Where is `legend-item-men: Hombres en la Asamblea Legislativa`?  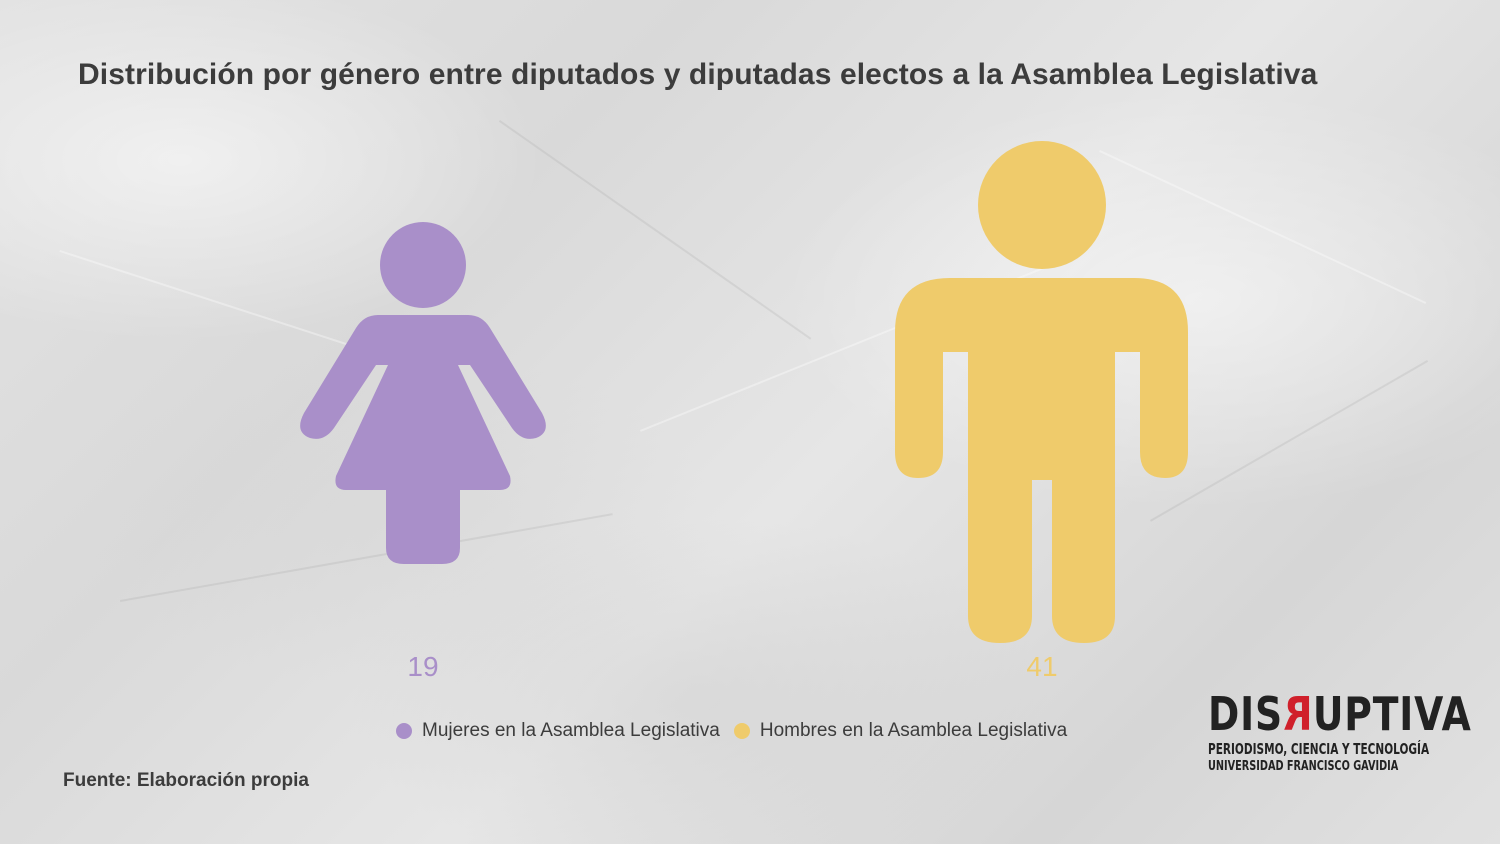 legend-item-men: Hombres en la Asamblea Legislativa is located at coordinates (900, 731).